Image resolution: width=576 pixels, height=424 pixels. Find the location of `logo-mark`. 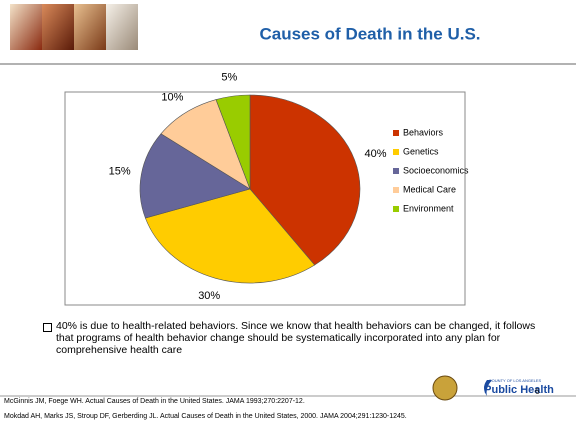

logo-mark is located at coordinates (488, 388).